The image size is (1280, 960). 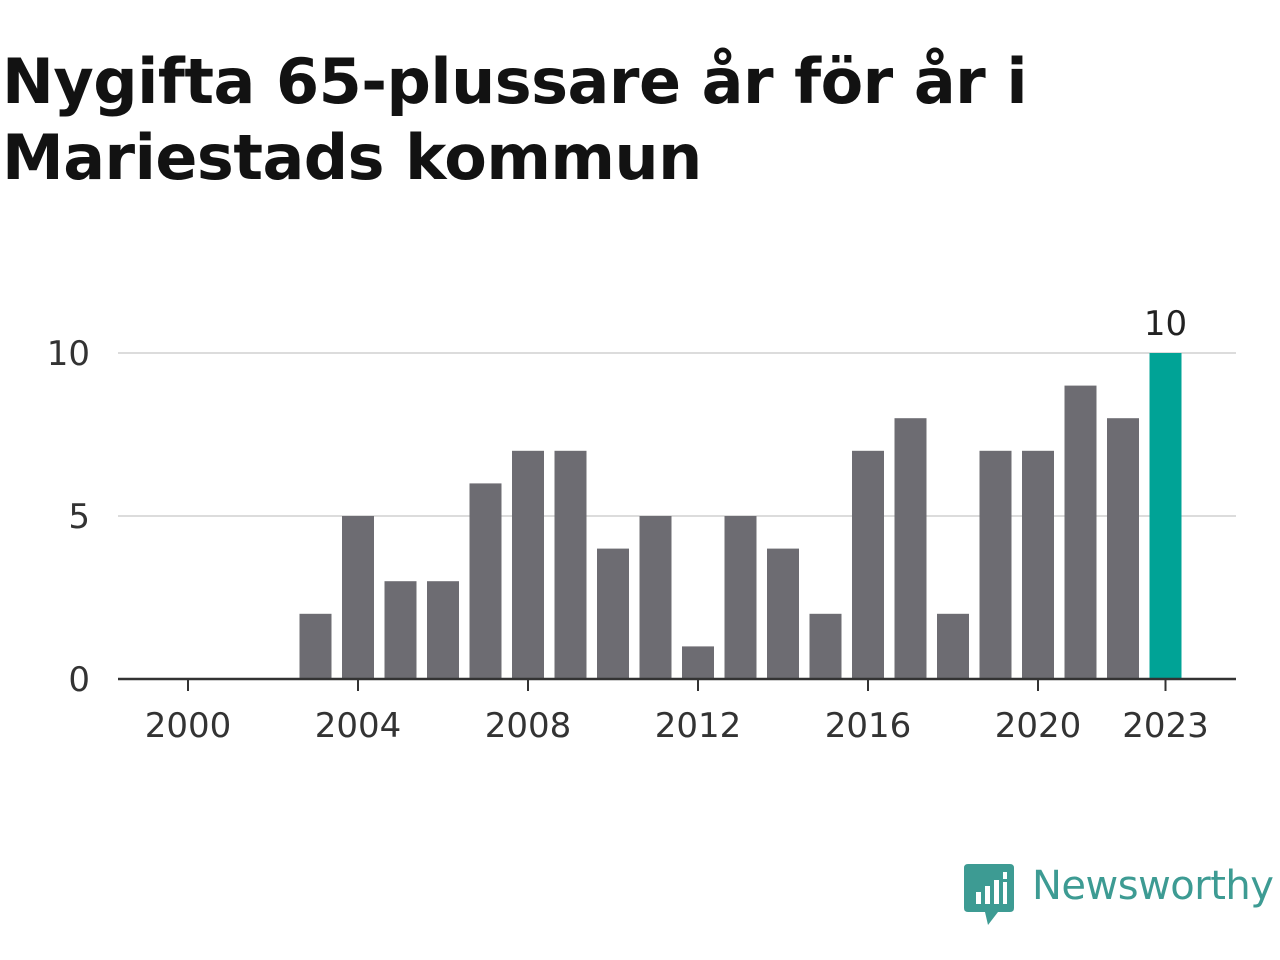 What do you see at coordinates (1153, 886) in the screenshot?
I see `brand-name: Newsworthy` at bounding box center [1153, 886].